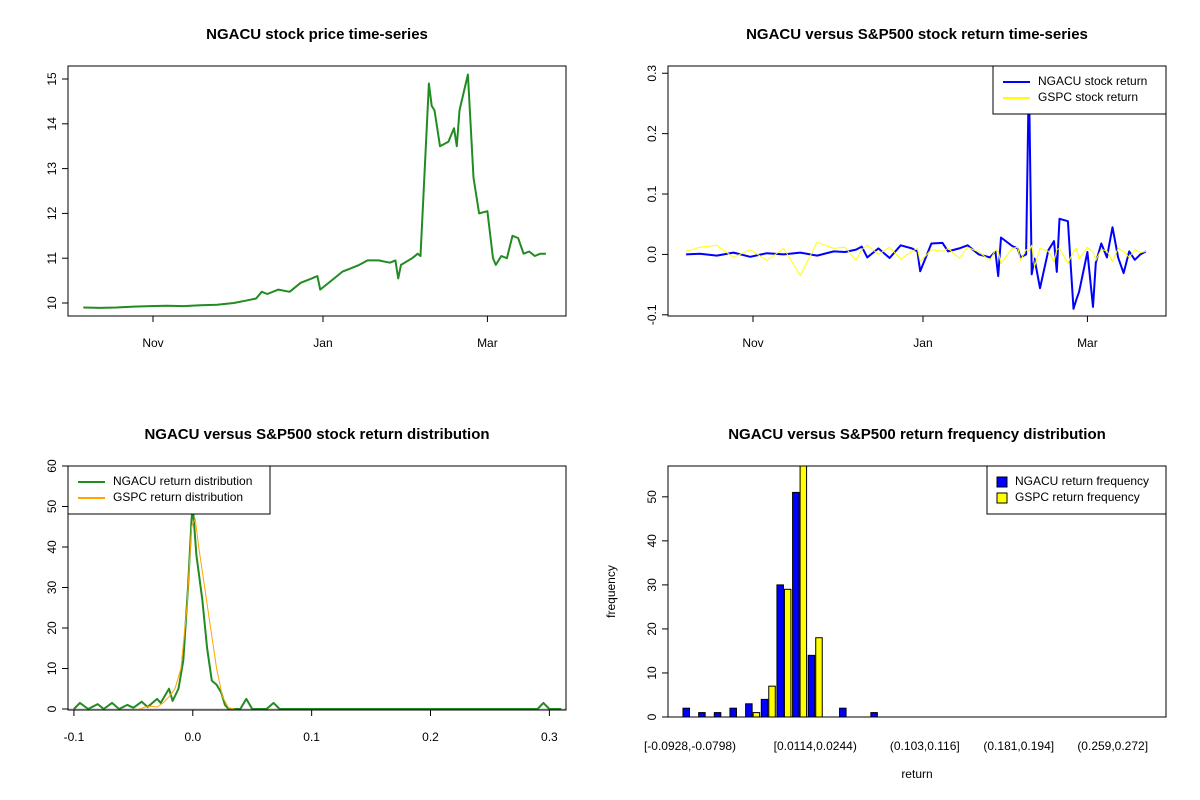  Describe the element at coordinates (815, 746) in the screenshot. I see `x-tick-label: [0.0114,0.0244)` at that location.